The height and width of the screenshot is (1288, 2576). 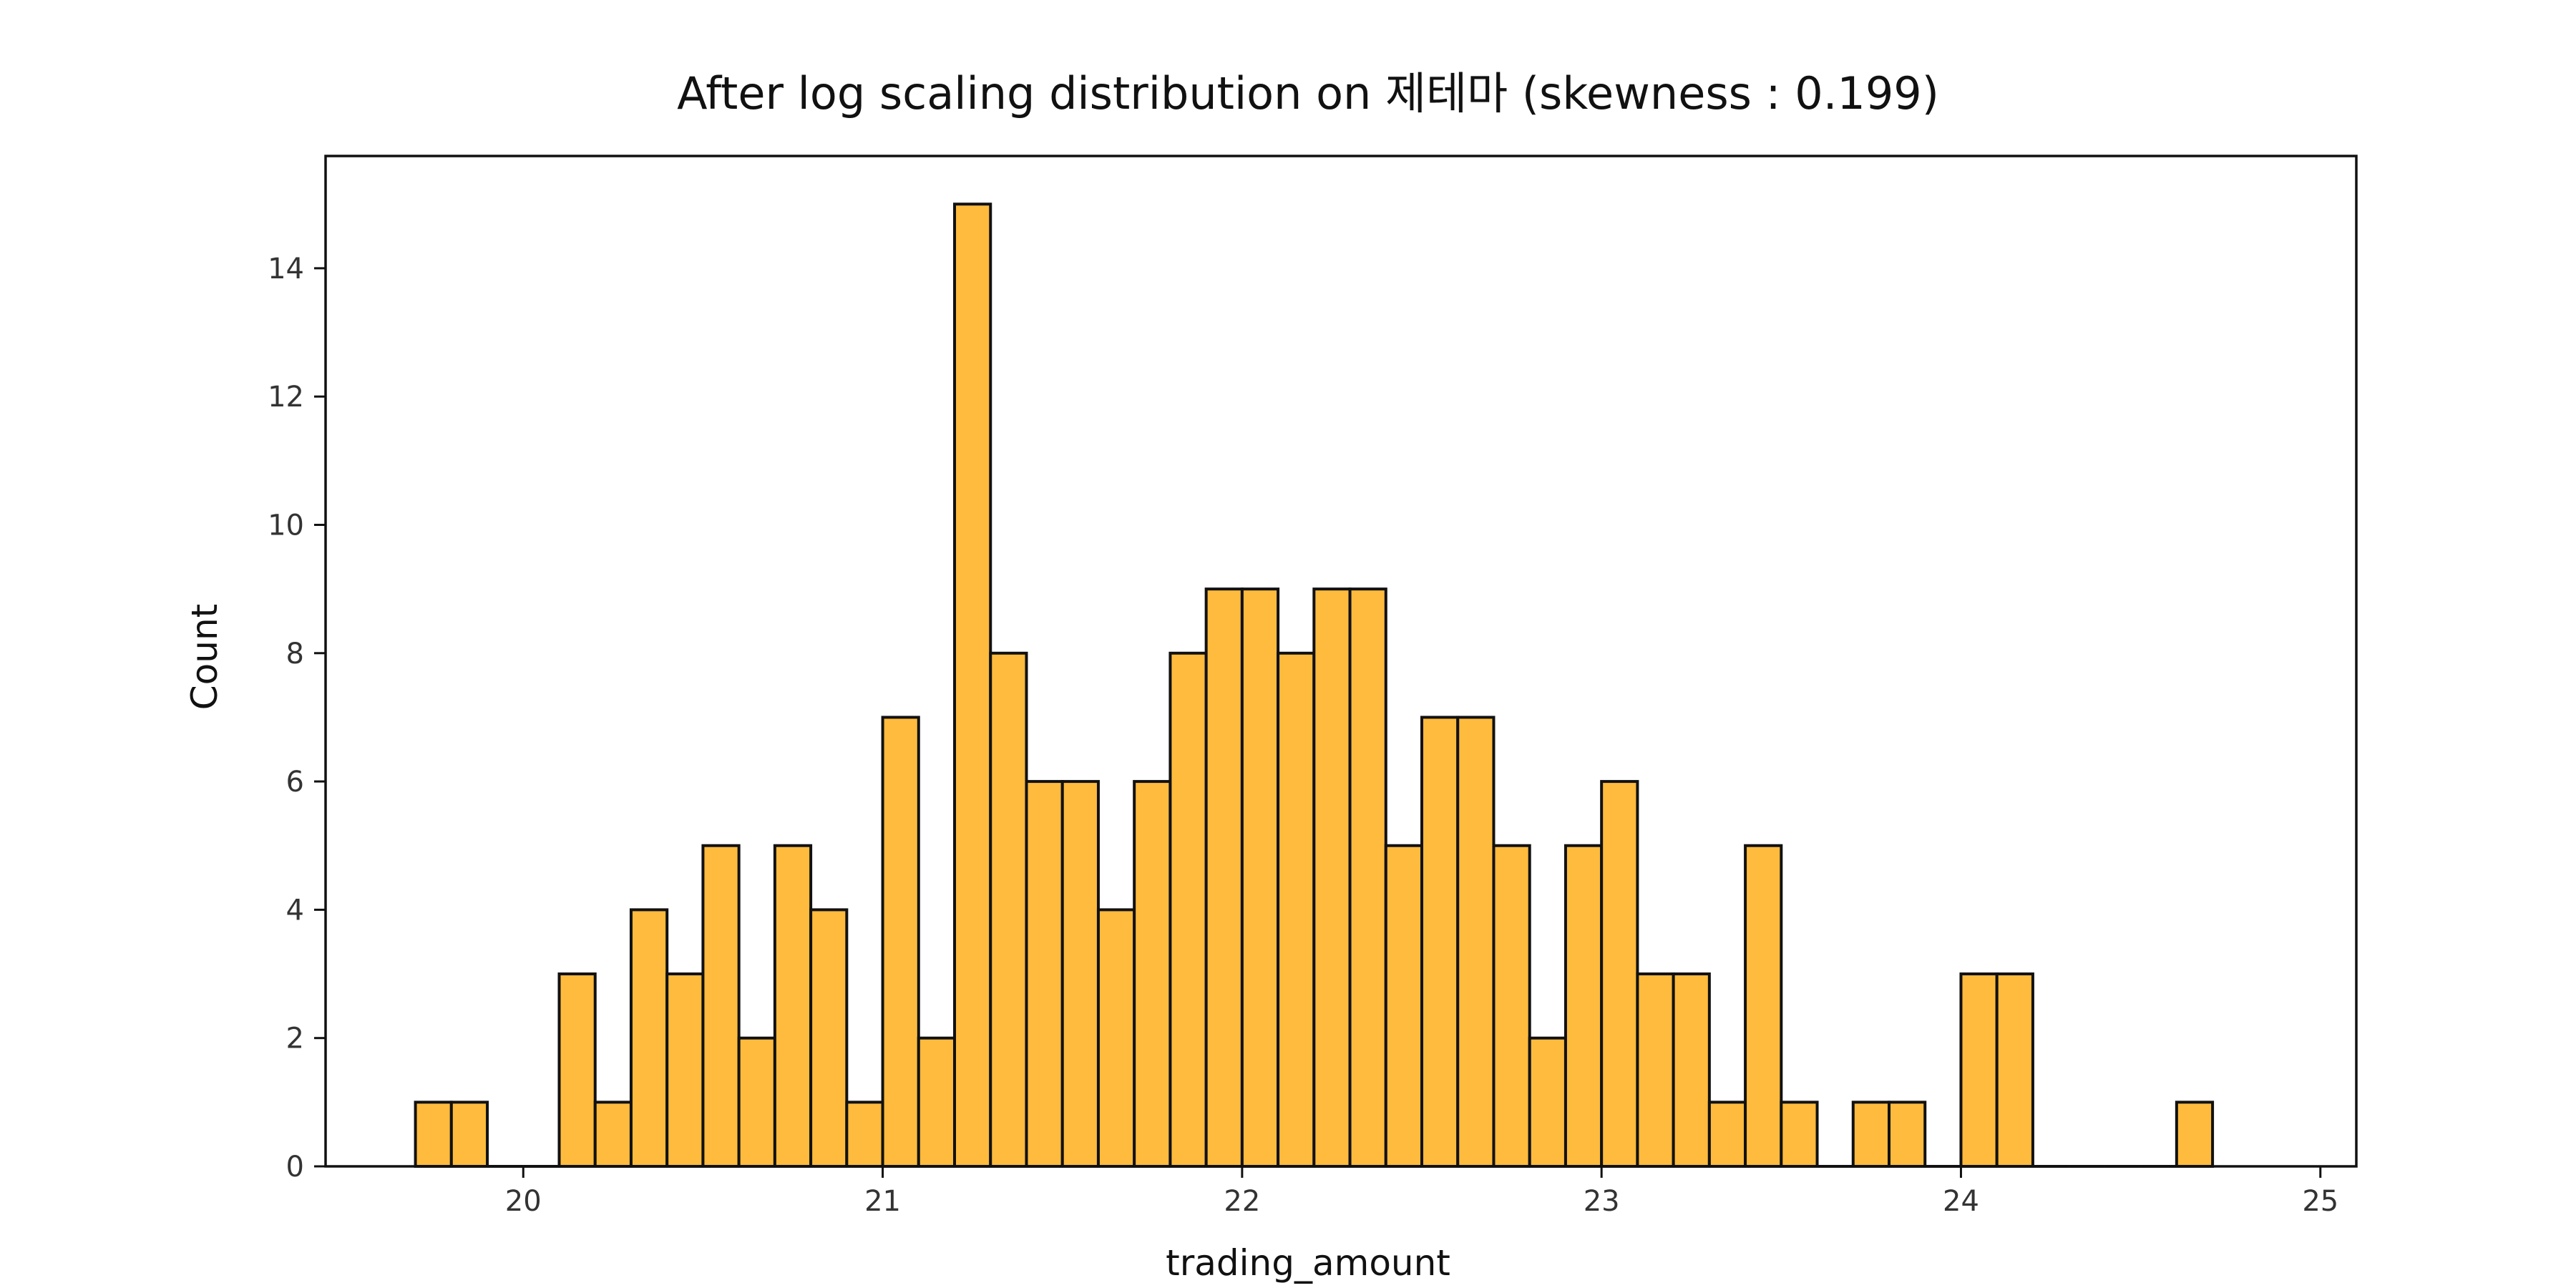 What do you see at coordinates (882, 1201) in the screenshot?
I see `x-tick-label: 21` at bounding box center [882, 1201].